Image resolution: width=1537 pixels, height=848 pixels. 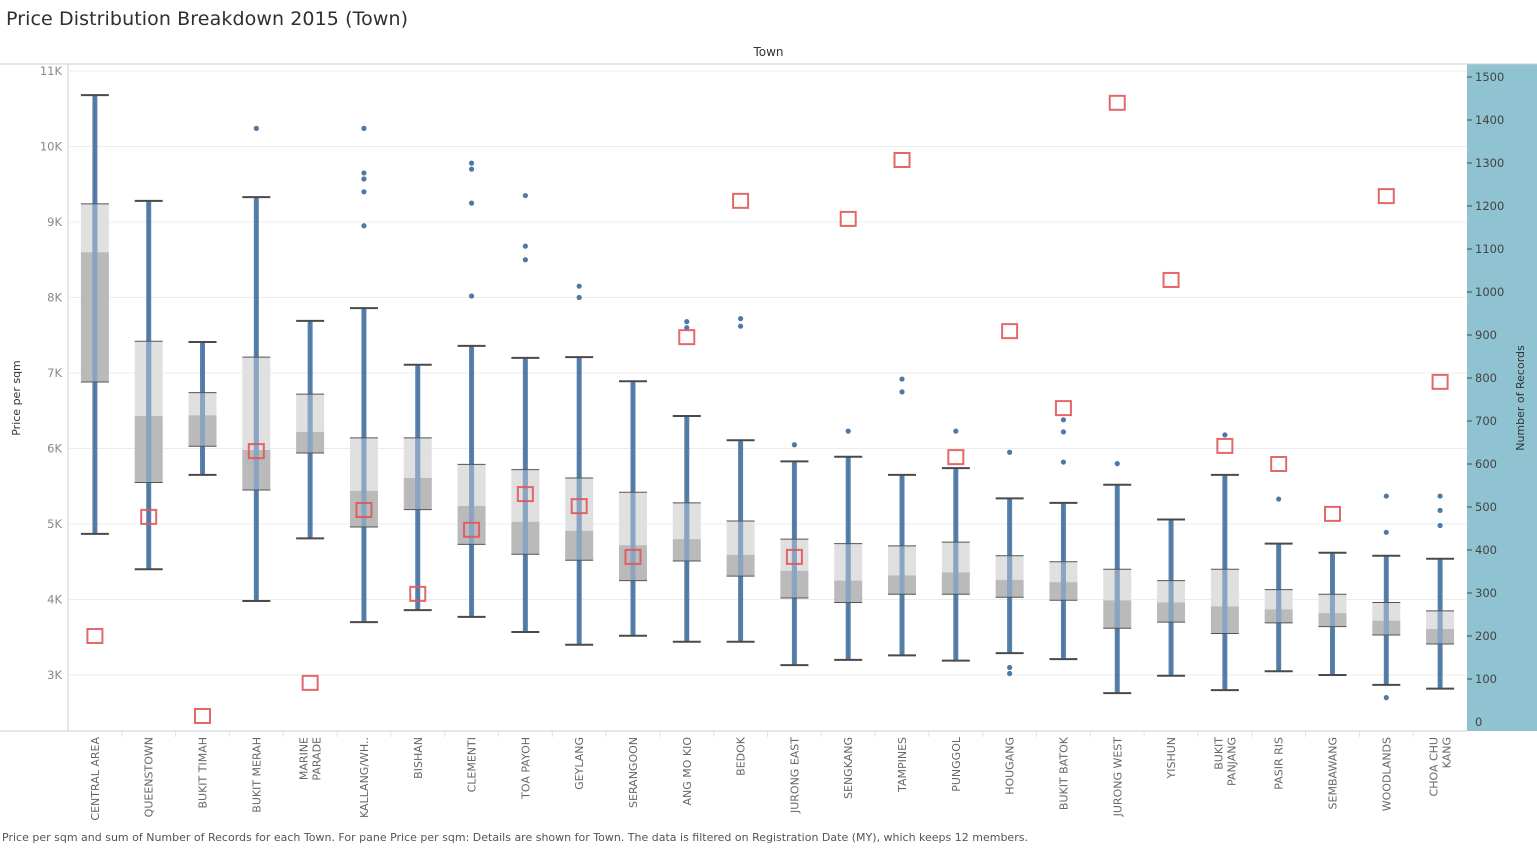 What do you see at coordinates (1486, 593) in the screenshot?
I see `y2-tick-label: 300` at bounding box center [1486, 593].